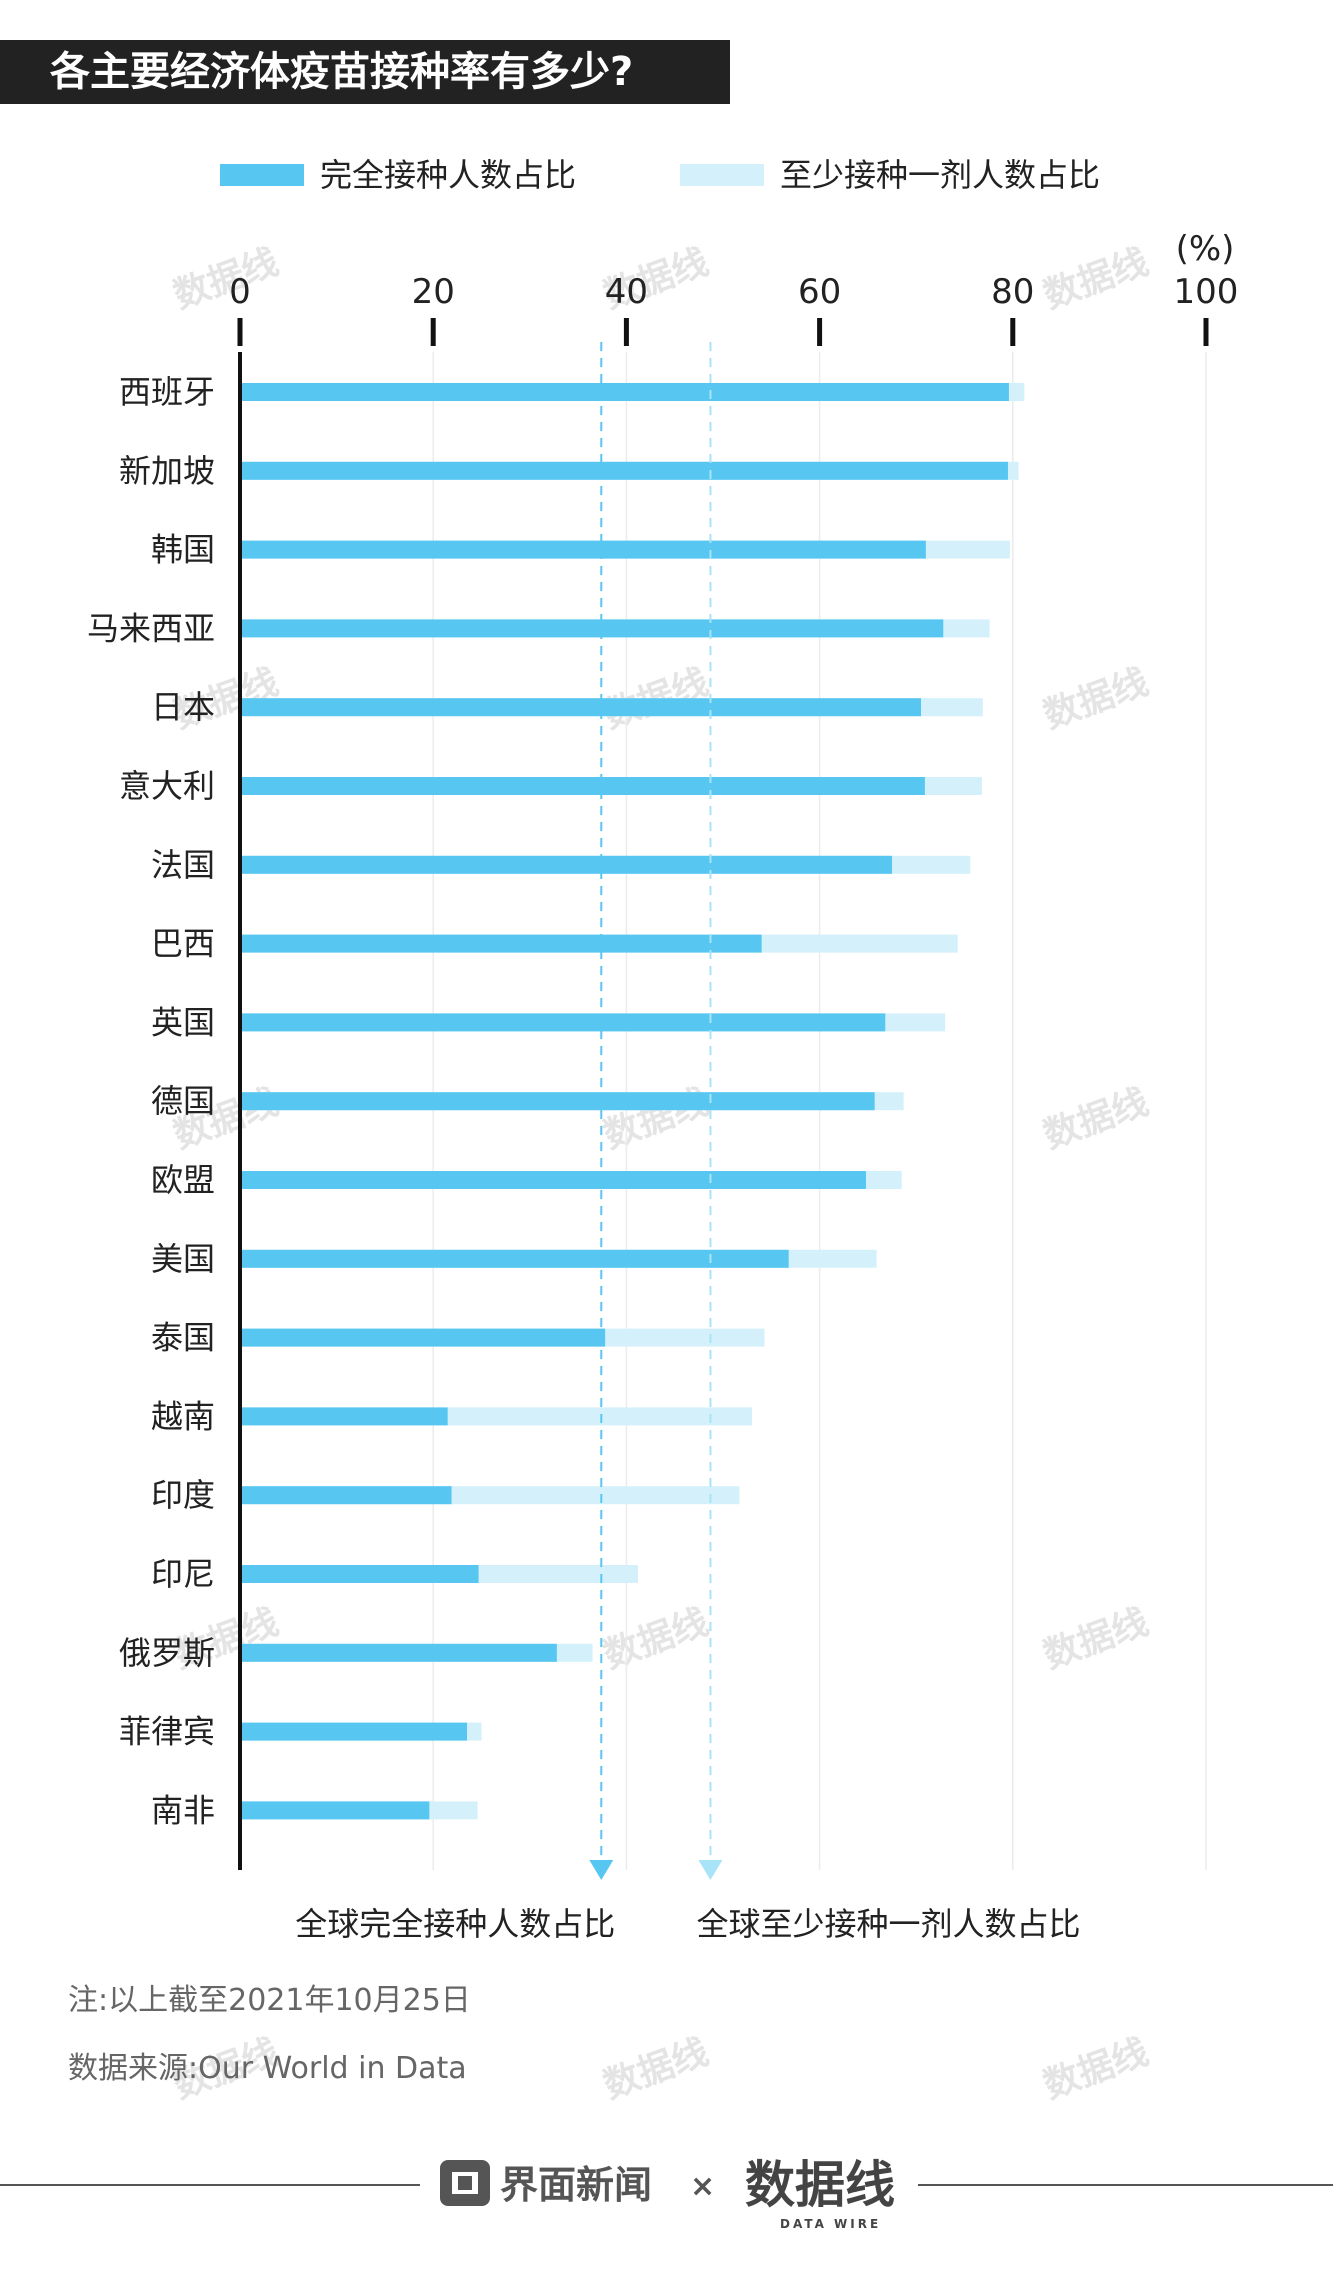 The height and width of the screenshot is (2278, 1333). I want to click on source-note: 数据来源:Our World in Data, so click(267, 2068).